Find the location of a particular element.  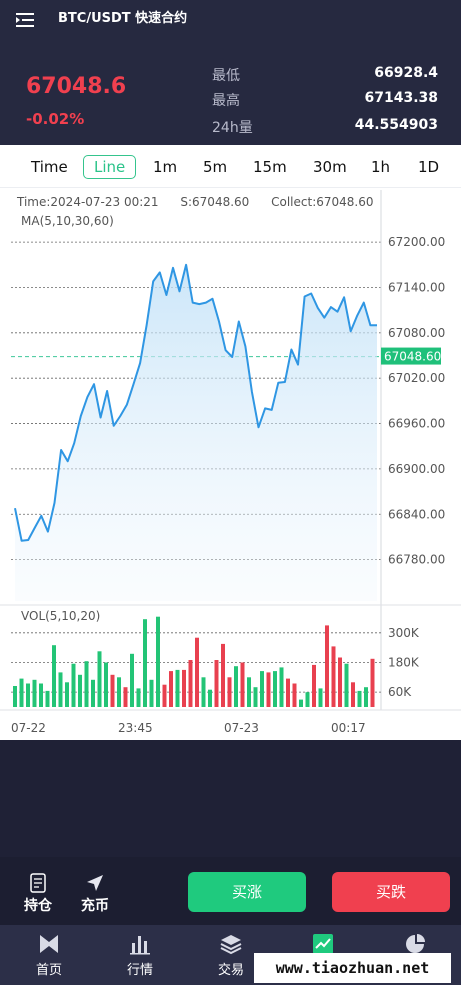

volume-tick-label: 180K is located at coordinates (404, 662).